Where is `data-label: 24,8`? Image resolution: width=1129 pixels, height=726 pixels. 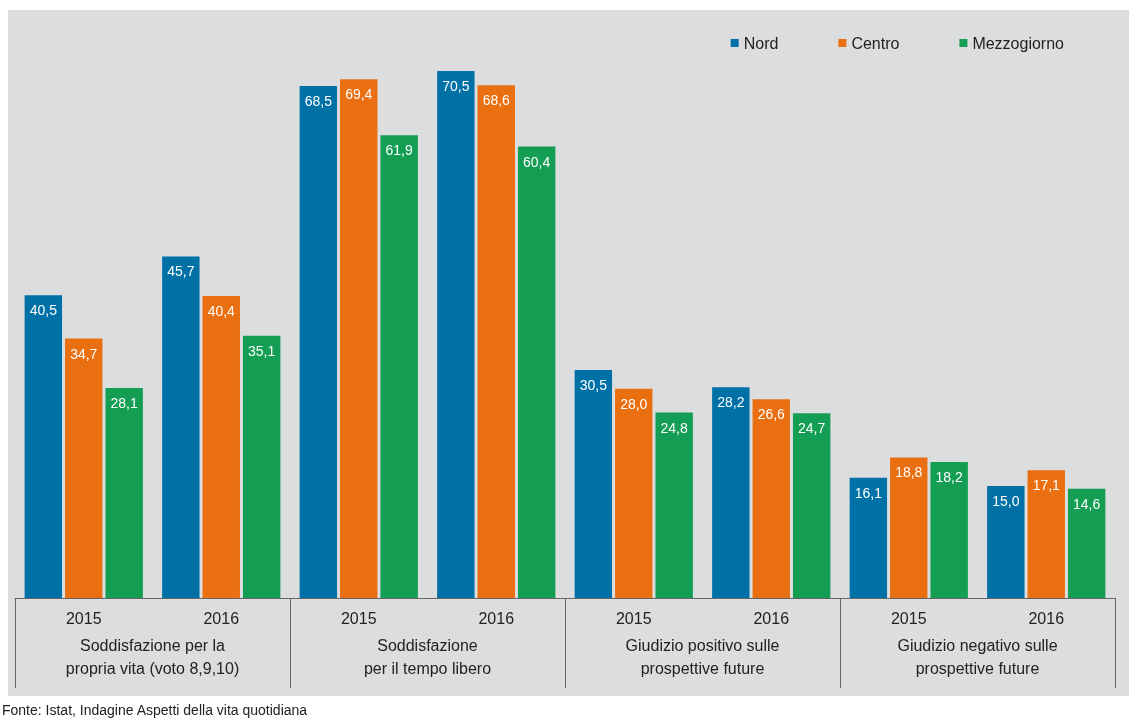 data-label: 24,8 is located at coordinates (674, 427).